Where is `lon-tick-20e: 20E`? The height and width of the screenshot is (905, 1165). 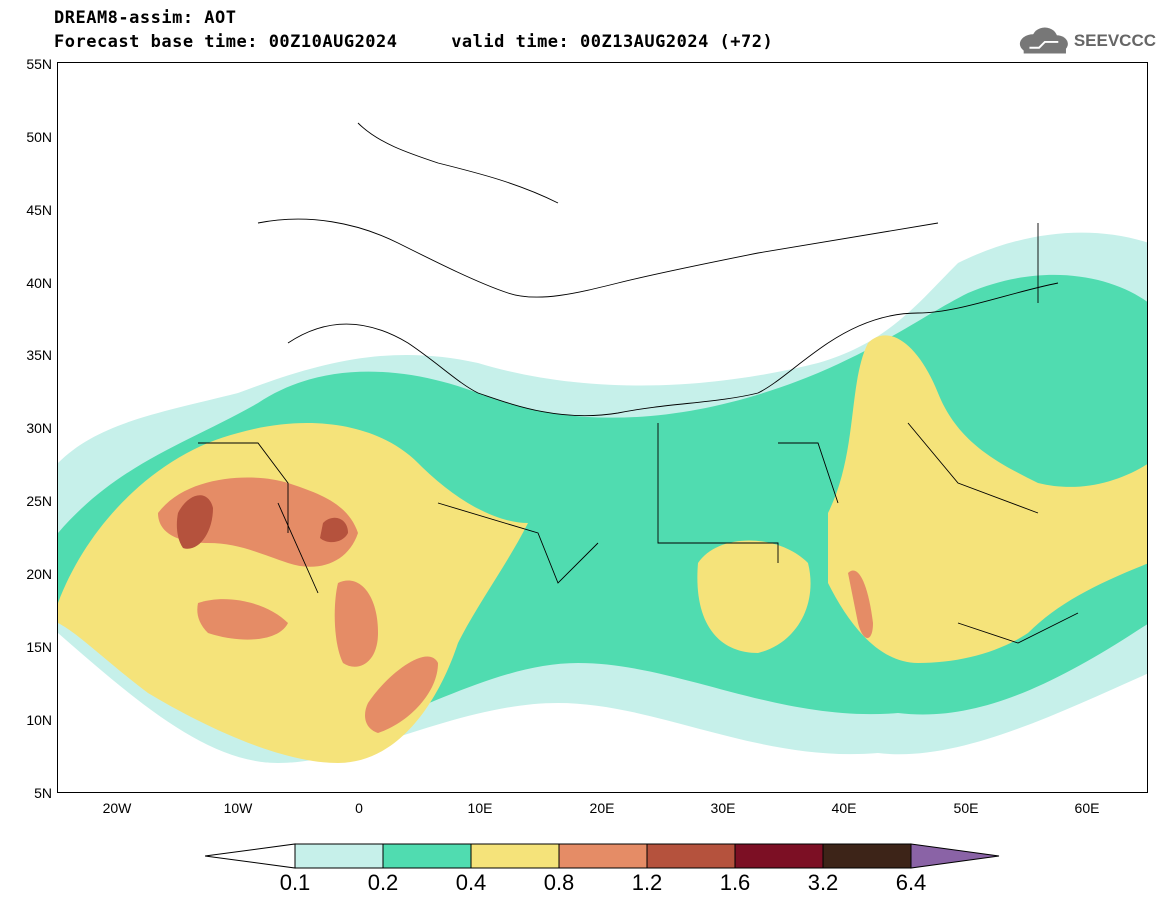 lon-tick-20e: 20E is located at coordinates (602, 808).